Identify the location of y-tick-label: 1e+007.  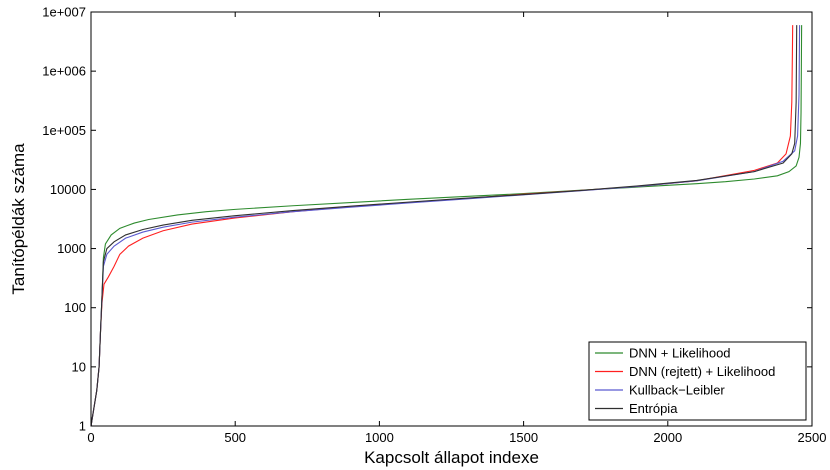
(64, 12).